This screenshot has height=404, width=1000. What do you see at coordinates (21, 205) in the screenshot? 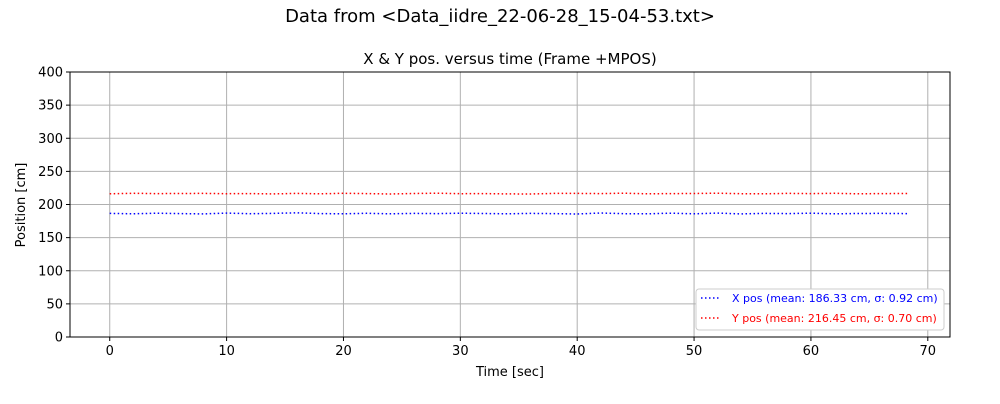
I see `y-axis-label: Position [cm]` at bounding box center [21, 205].